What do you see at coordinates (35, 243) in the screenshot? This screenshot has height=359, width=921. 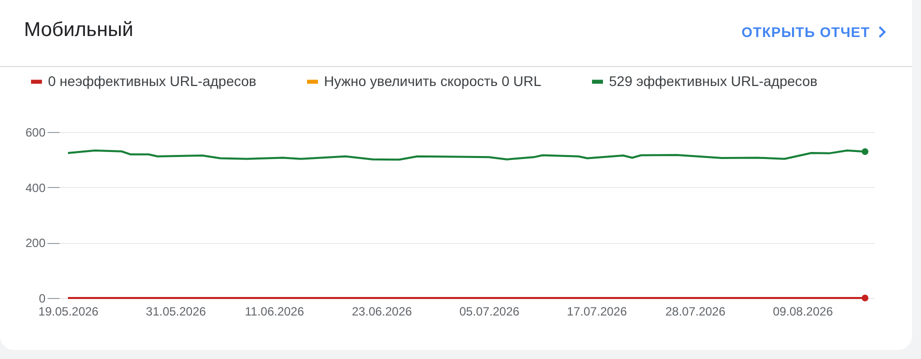 I see `y-tick-label: 200` at bounding box center [35, 243].